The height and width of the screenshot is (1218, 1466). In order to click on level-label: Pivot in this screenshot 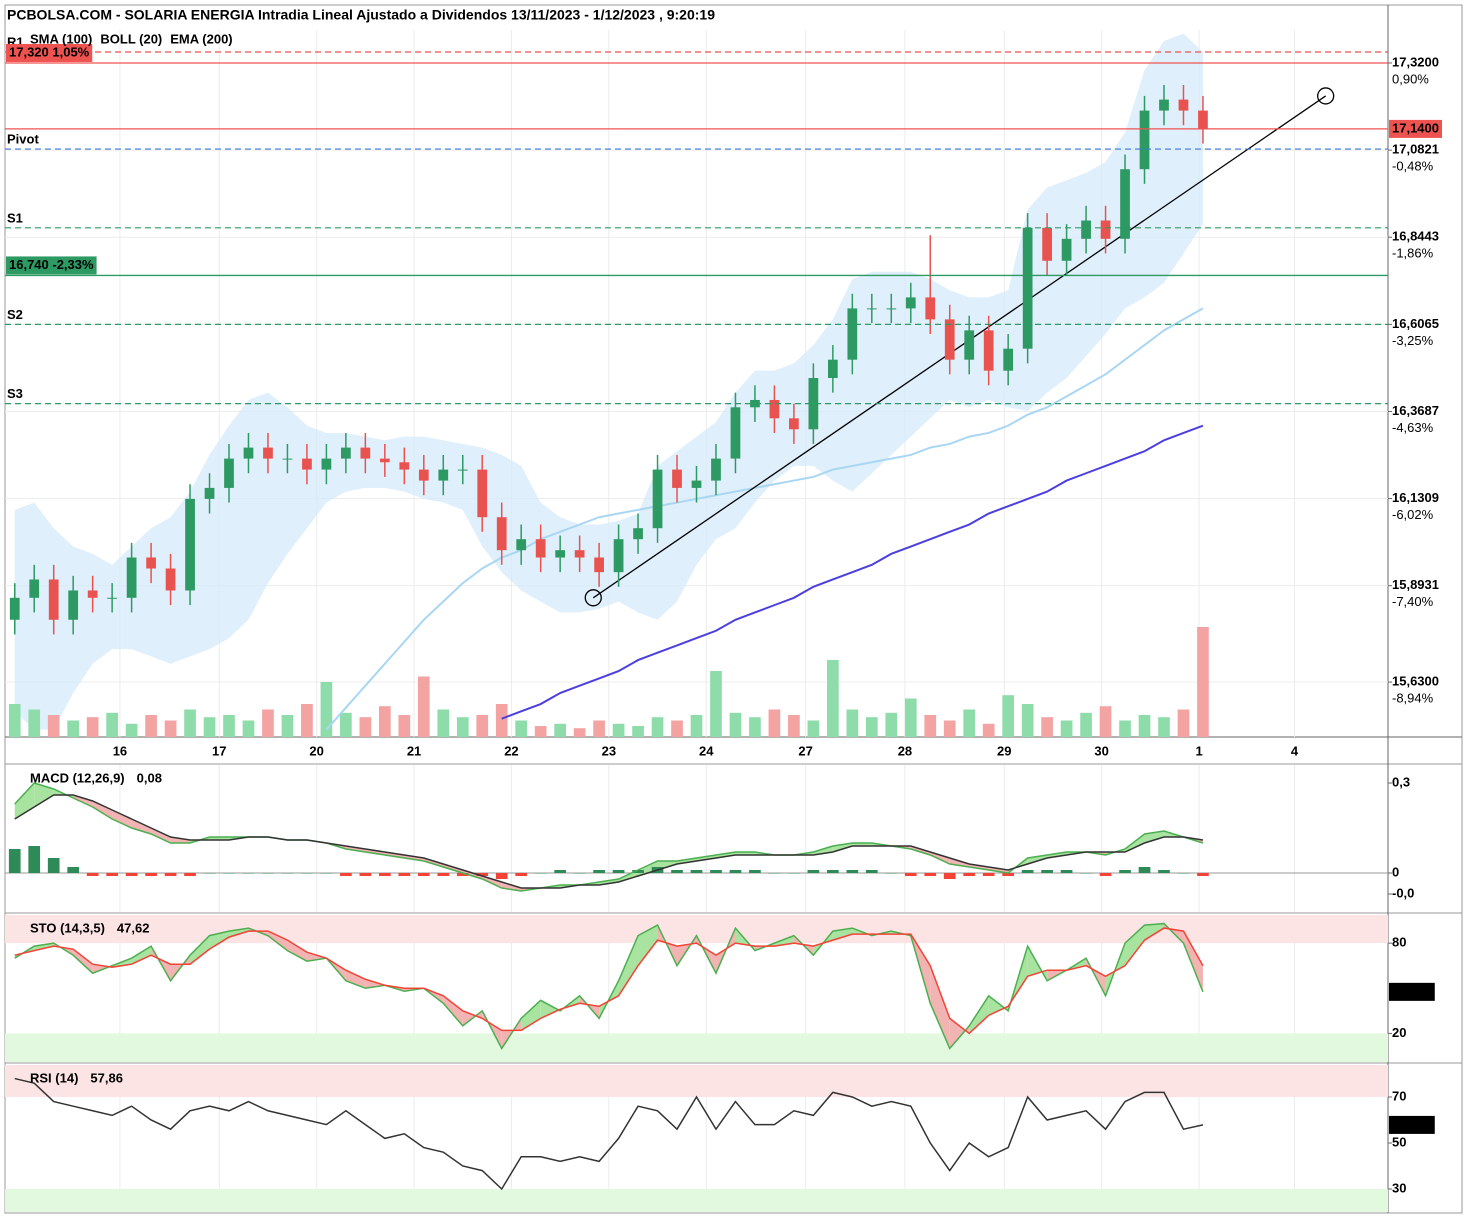, I will do `click(23, 138)`.